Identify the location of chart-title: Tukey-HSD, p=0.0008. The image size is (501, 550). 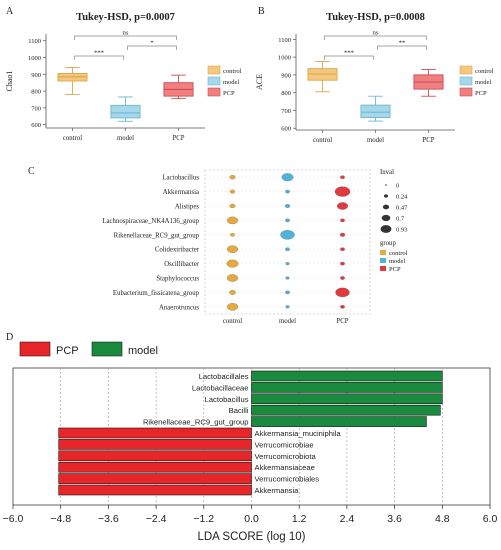
(375, 17).